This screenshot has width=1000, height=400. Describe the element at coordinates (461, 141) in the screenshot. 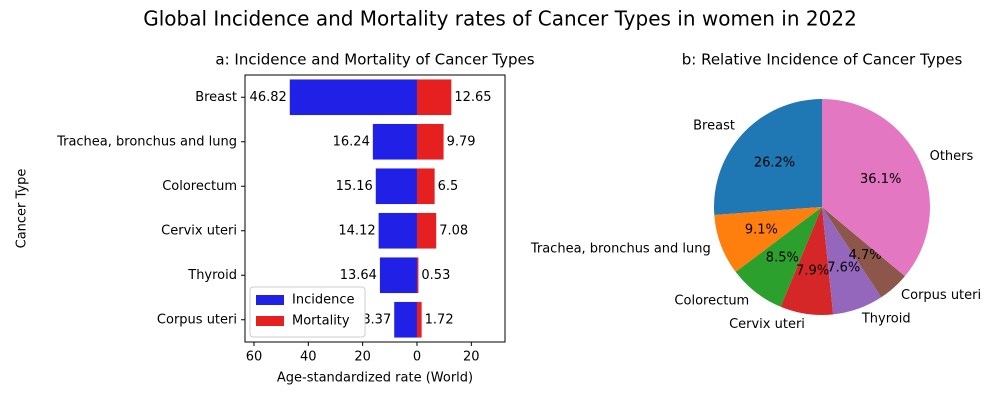

I see `data-label: 9.79` at that location.